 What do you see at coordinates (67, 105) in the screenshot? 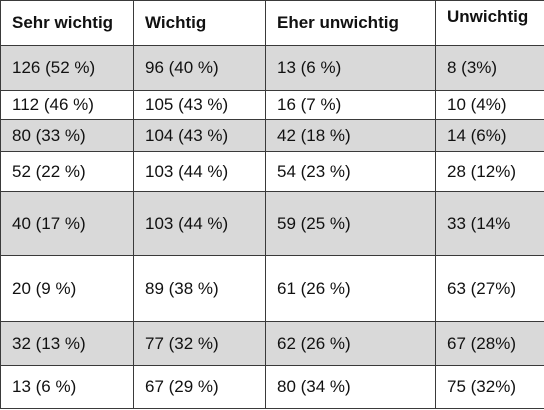
I see `table-cell: 112 (46 %)` at bounding box center [67, 105].